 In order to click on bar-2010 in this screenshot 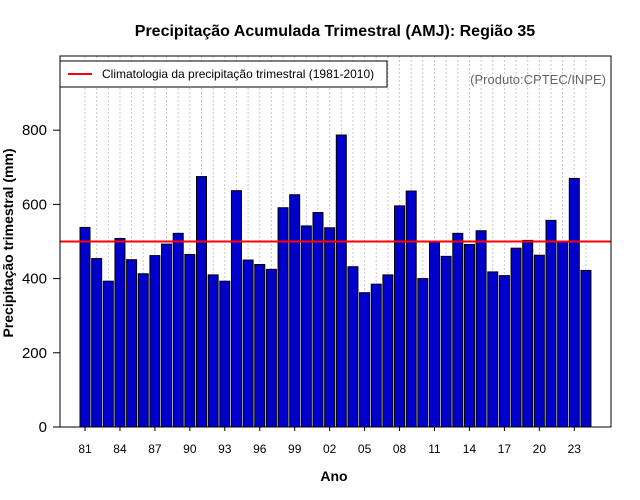, I will do `click(423, 353)`.